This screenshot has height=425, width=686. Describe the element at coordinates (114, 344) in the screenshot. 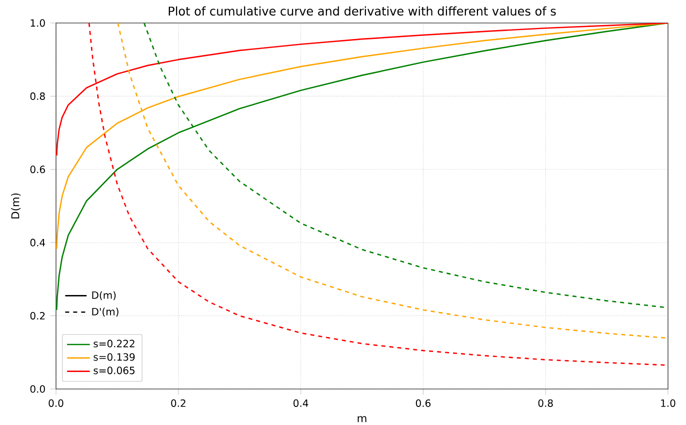

I see `legend-label: s=0.222` at that location.